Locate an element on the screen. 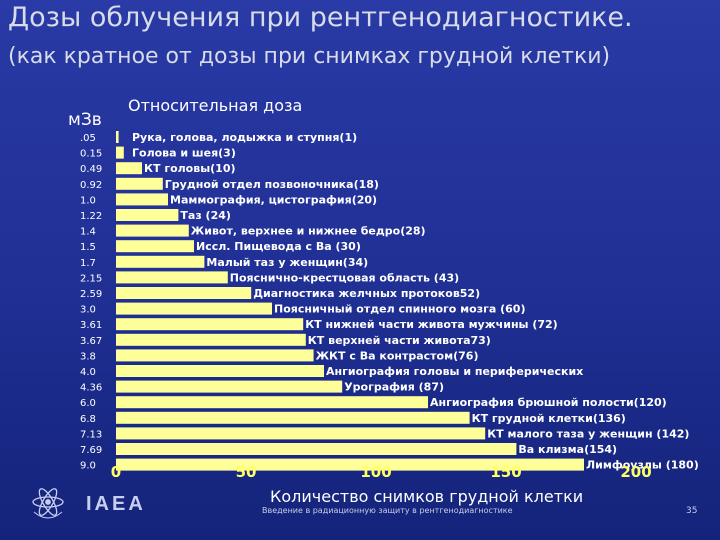 This screenshot has width=720, height=540. bar-label: Малый таз у женщин(34) is located at coordinates (287, 262).